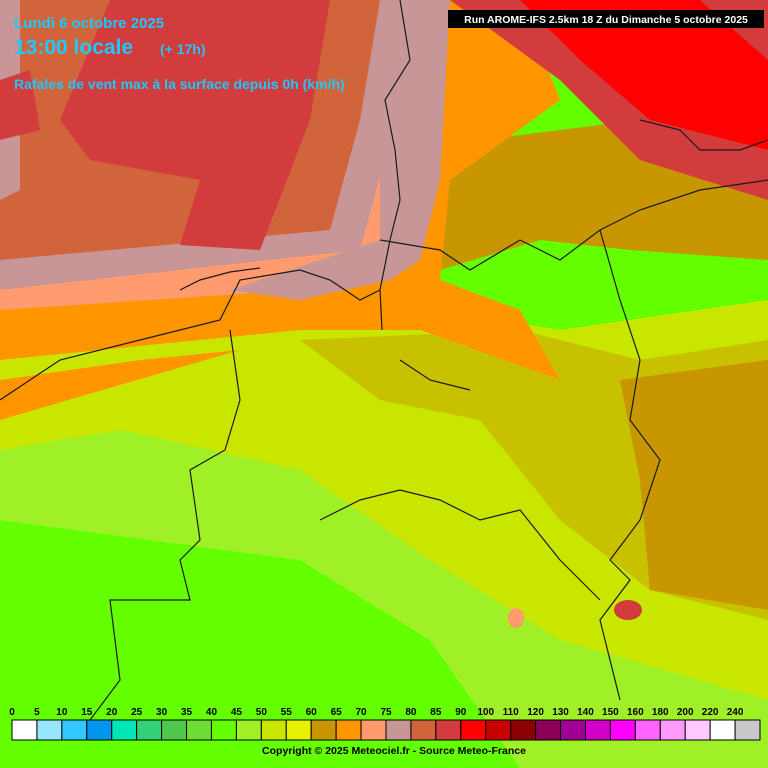  I want to click on legend-label: 240, so click(735, 712).